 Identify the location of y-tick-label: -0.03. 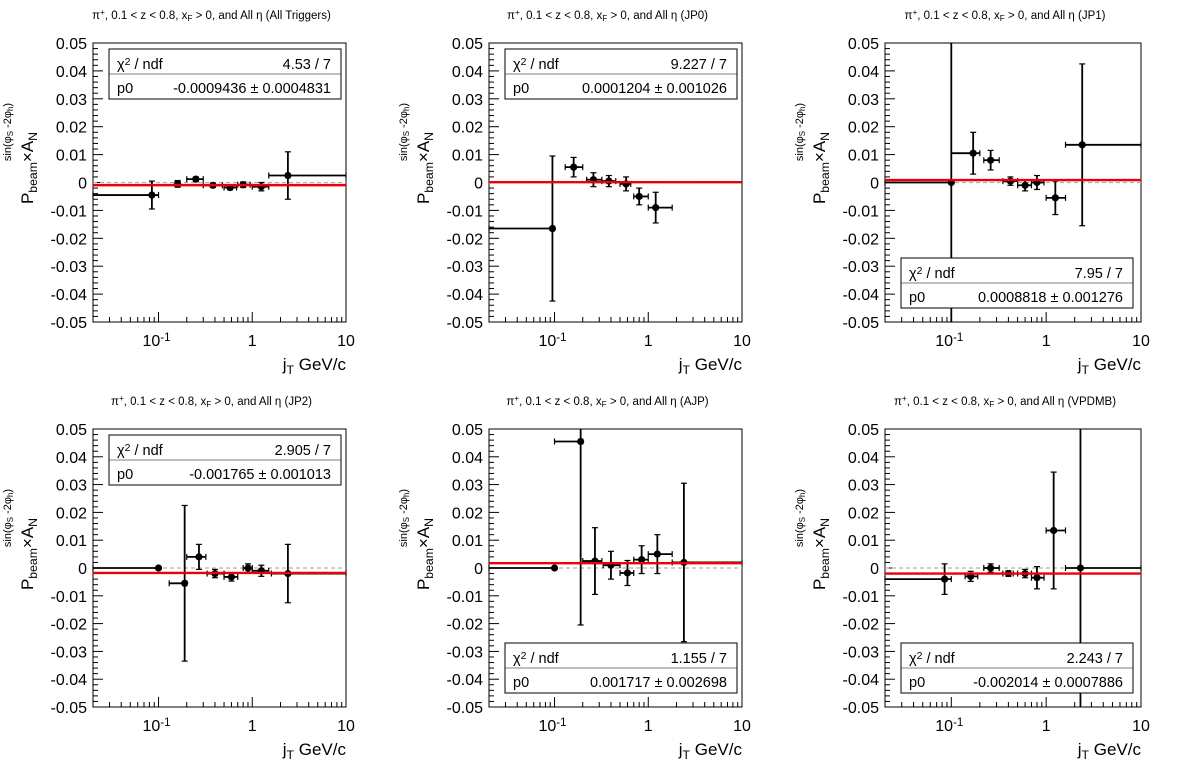
(69, 652).